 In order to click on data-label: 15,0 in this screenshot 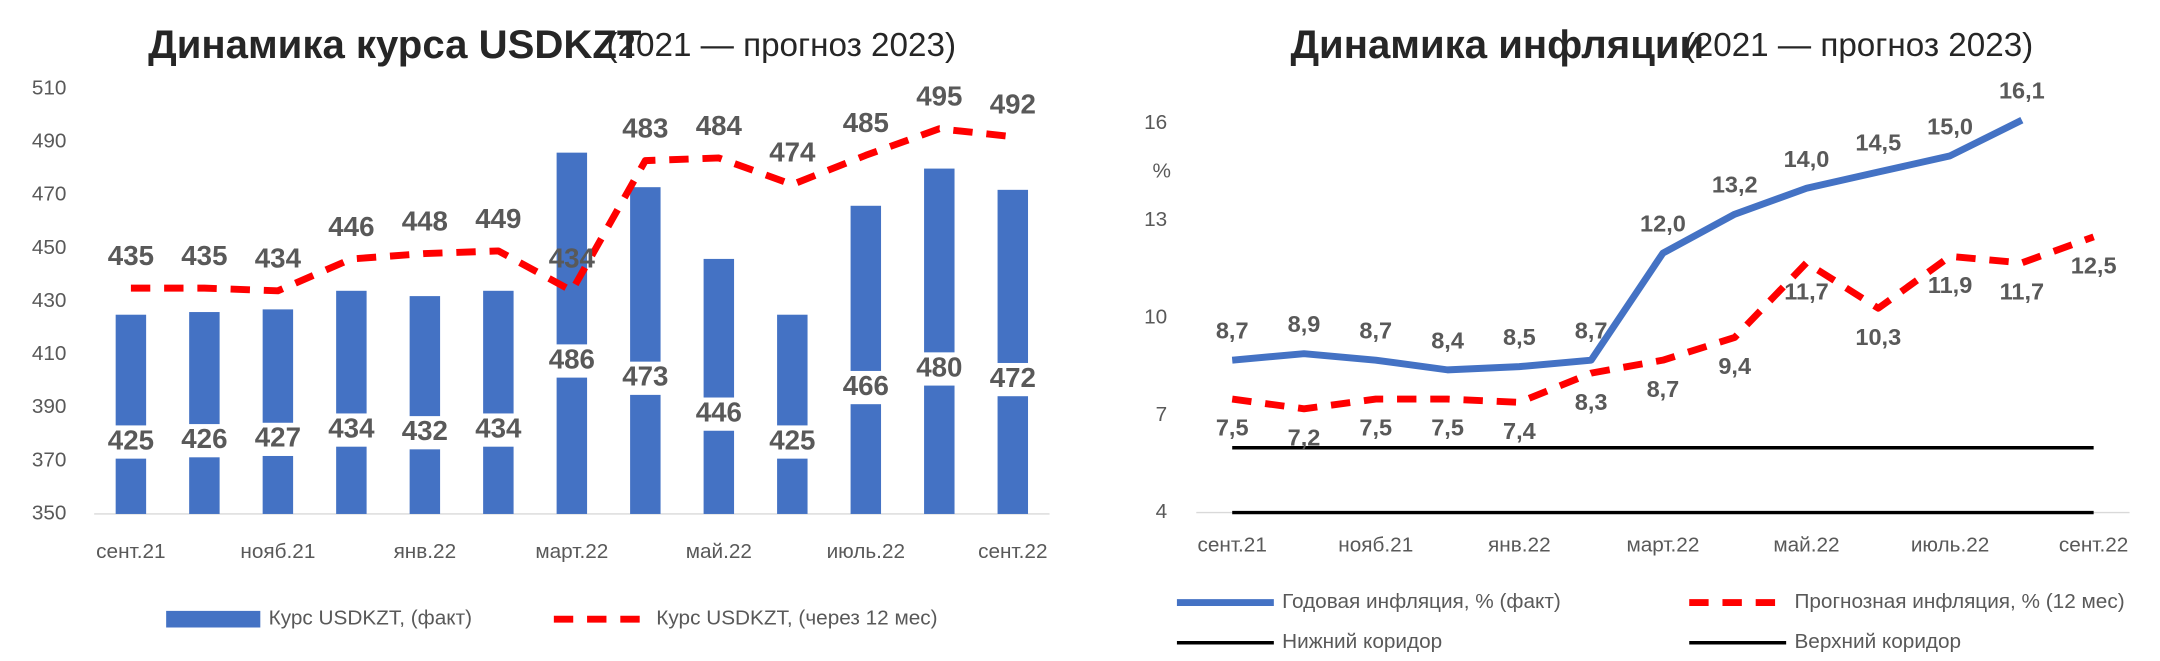, I will do `click(1950, 126)`.